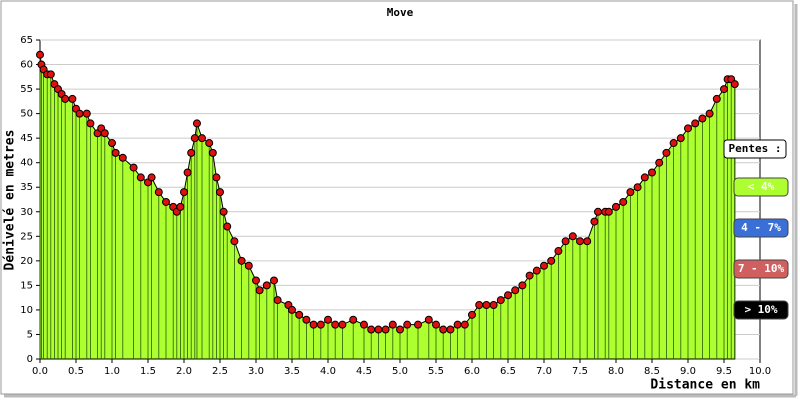  Describe the element at coordinates (26, 138) in the screenshot. I see `y-tick-label: 45` at that location.